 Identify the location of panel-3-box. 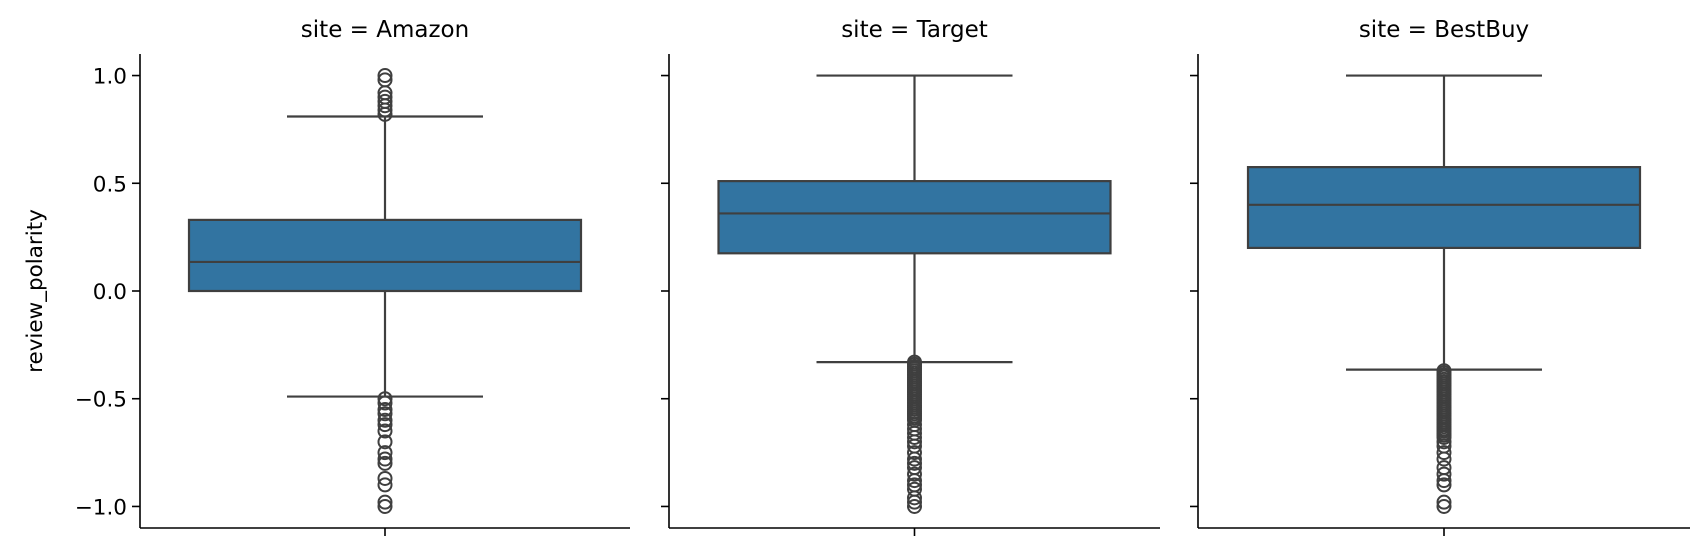
(1444, 208).